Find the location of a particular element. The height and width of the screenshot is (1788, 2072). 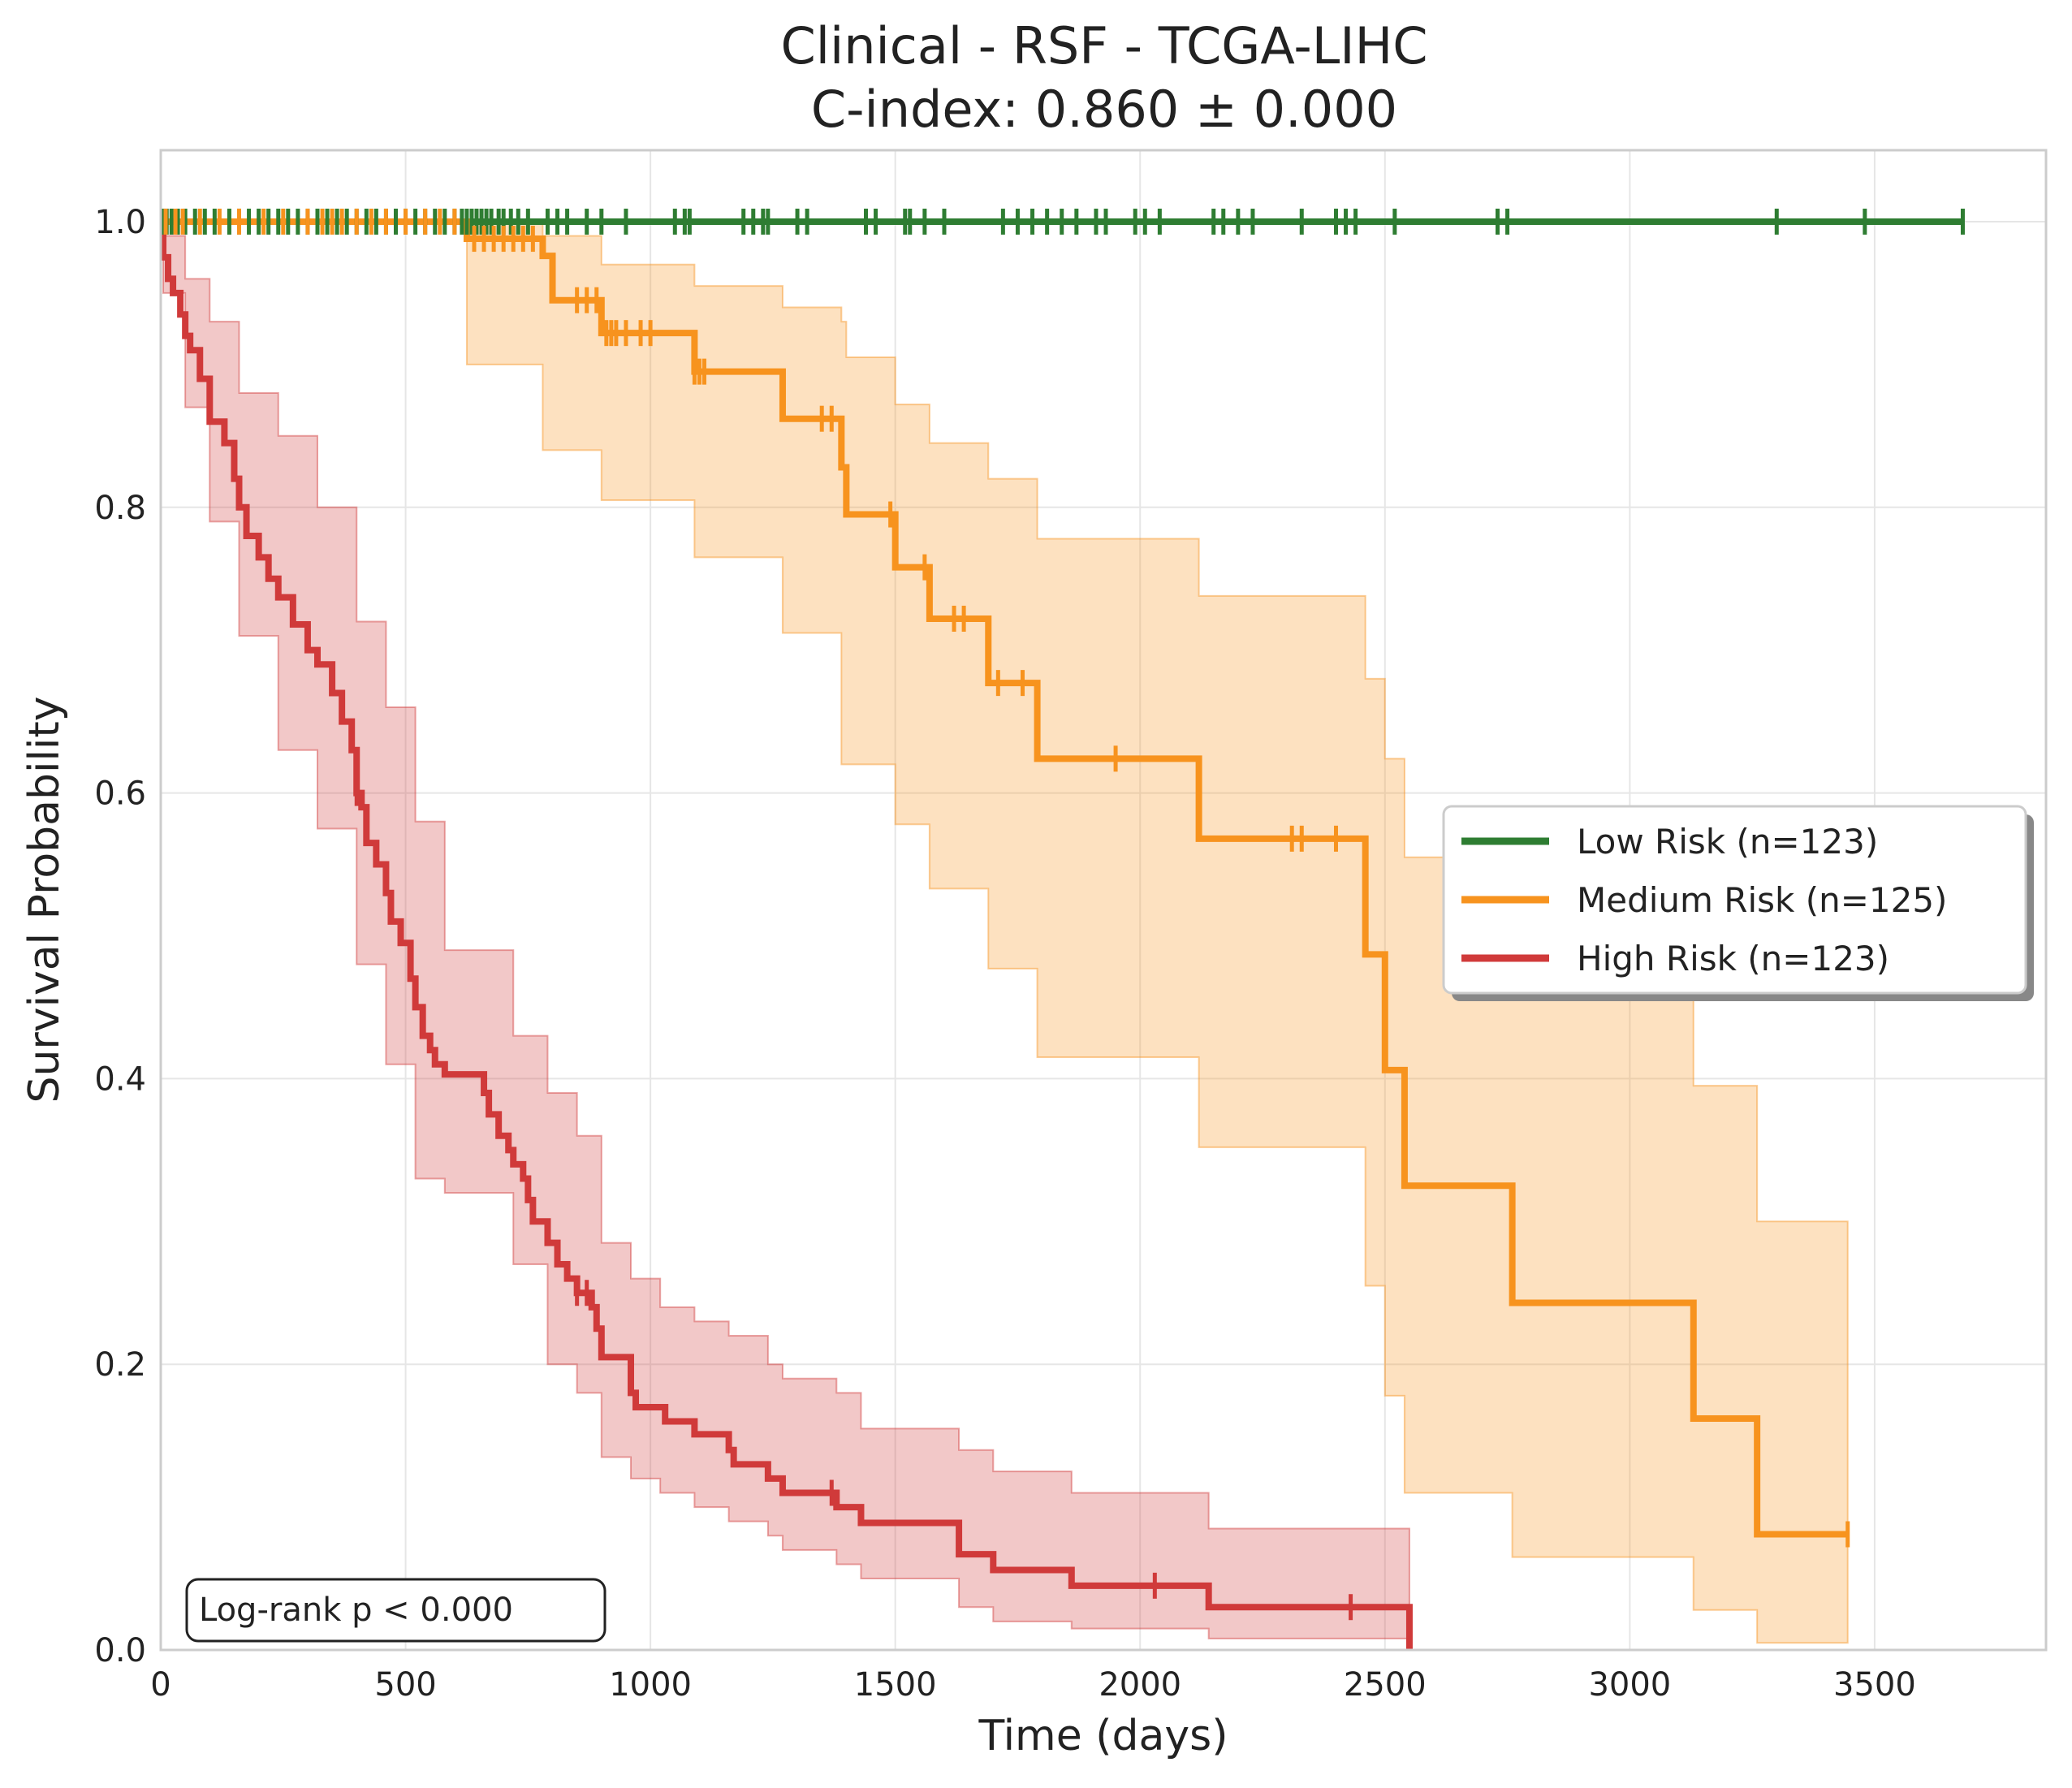

y-tick-label: 1.0 is located at coordinates (120, 222).